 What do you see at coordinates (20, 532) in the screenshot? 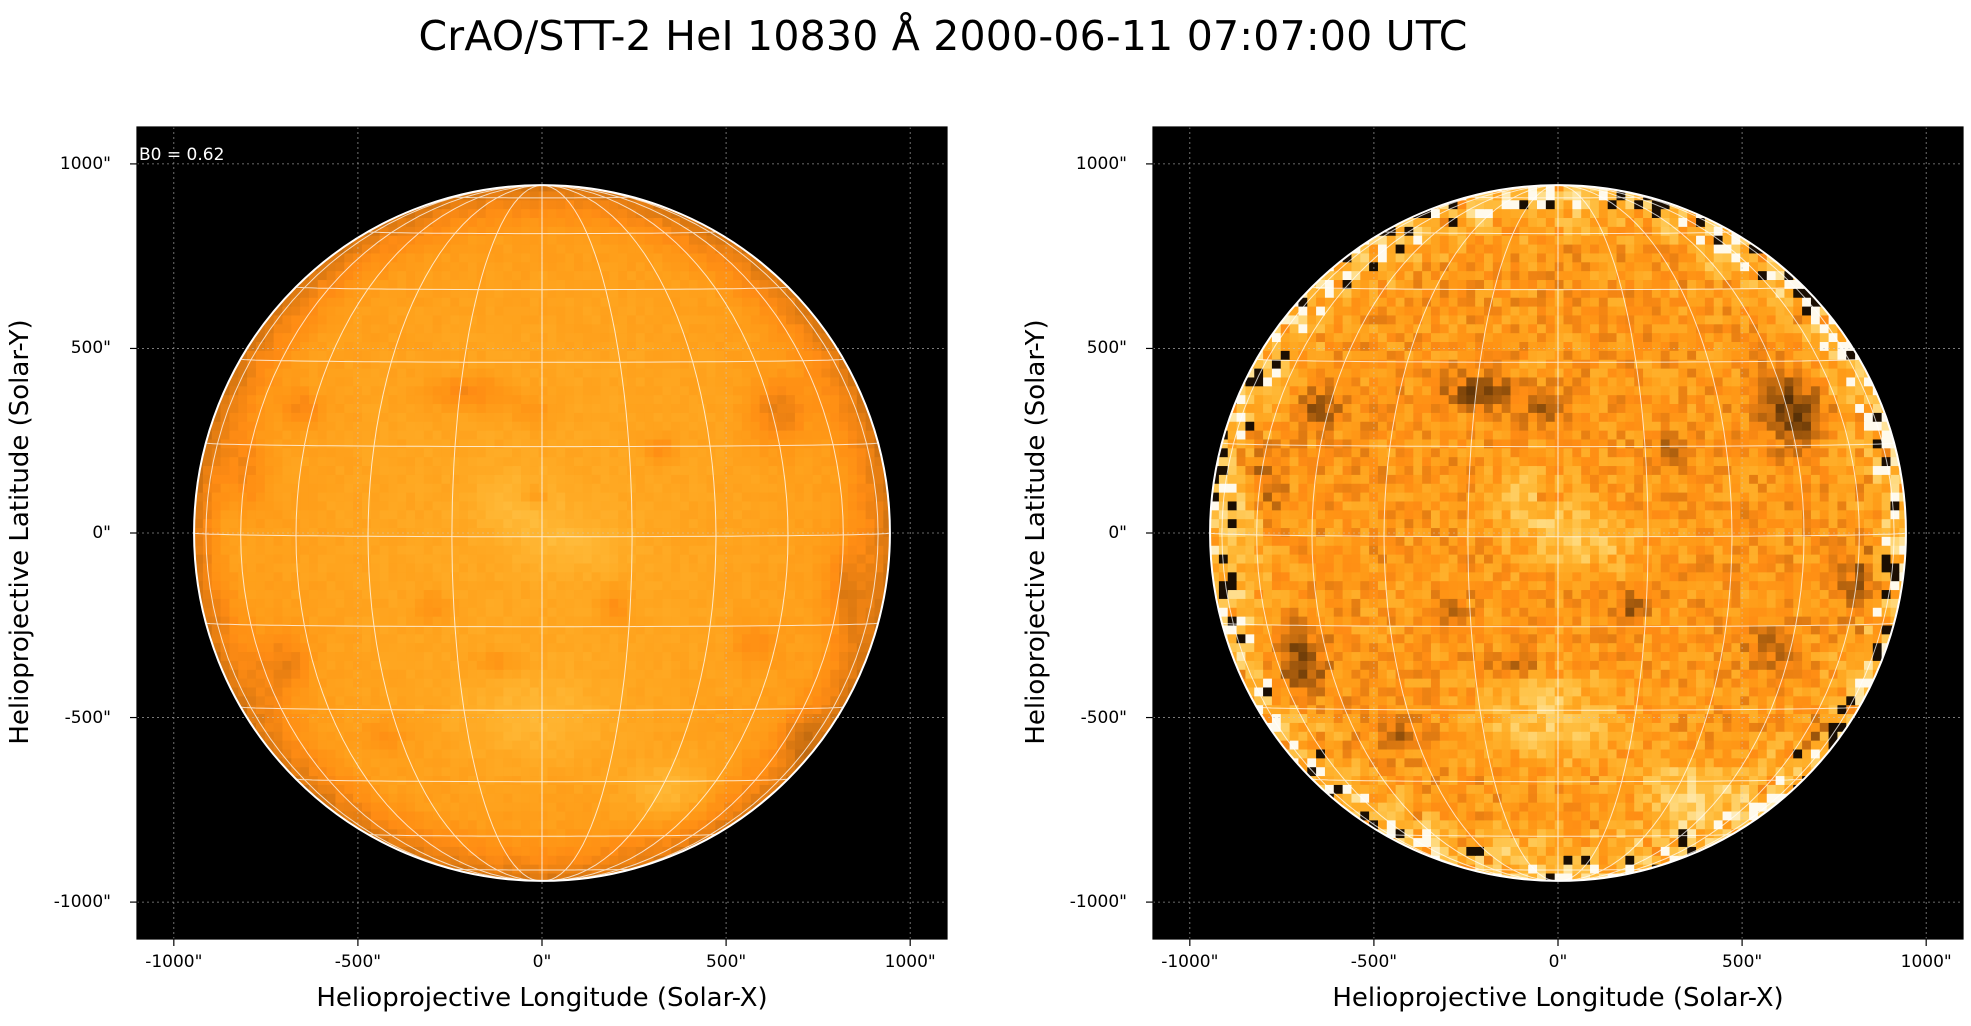
I see `left-y-axis-label: Helioprojective Latitude (Solar-Y)` at bounding box center [20, 532].